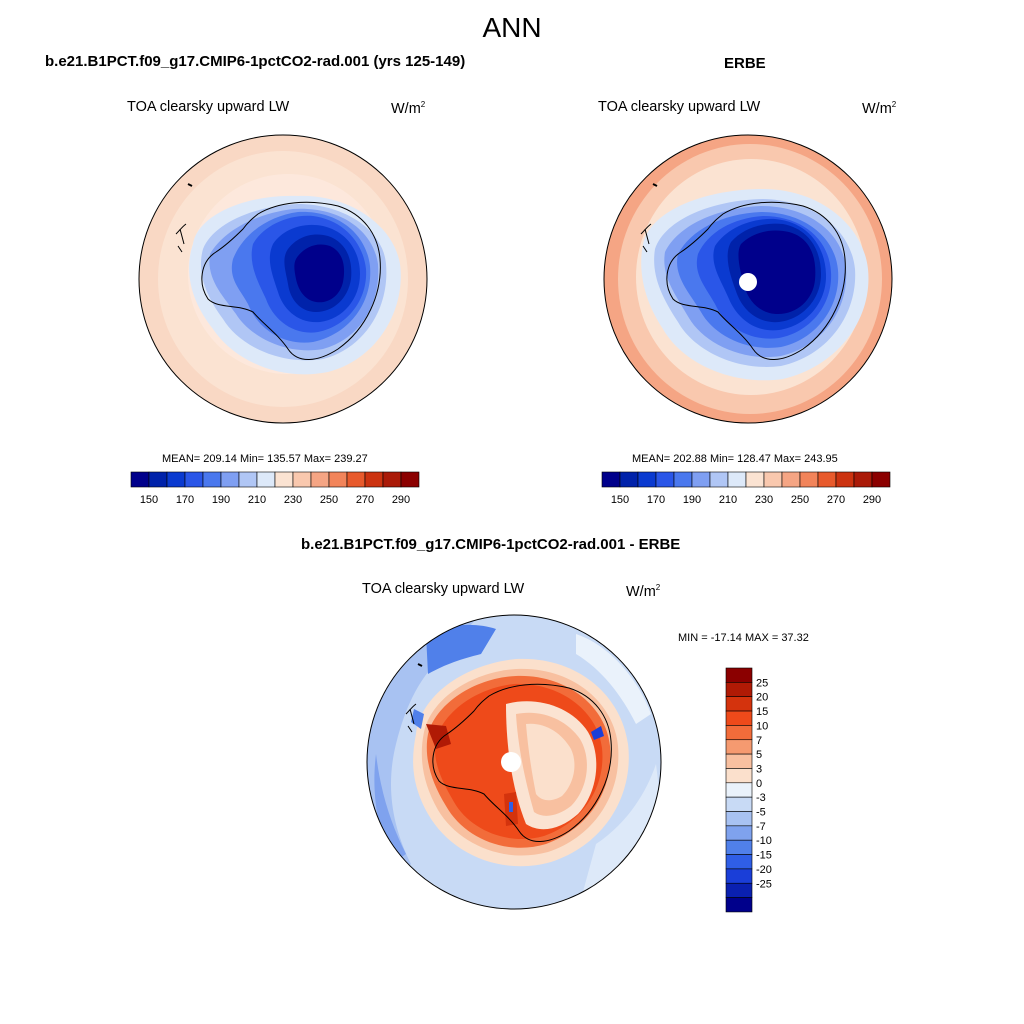 The width and height of the screenshot is (1024, 1024). What do you see at coordinates (762, 683) in the screenshot?
I see `colorbar-diff-tick-label: 25` at bounding box center [762, 683].